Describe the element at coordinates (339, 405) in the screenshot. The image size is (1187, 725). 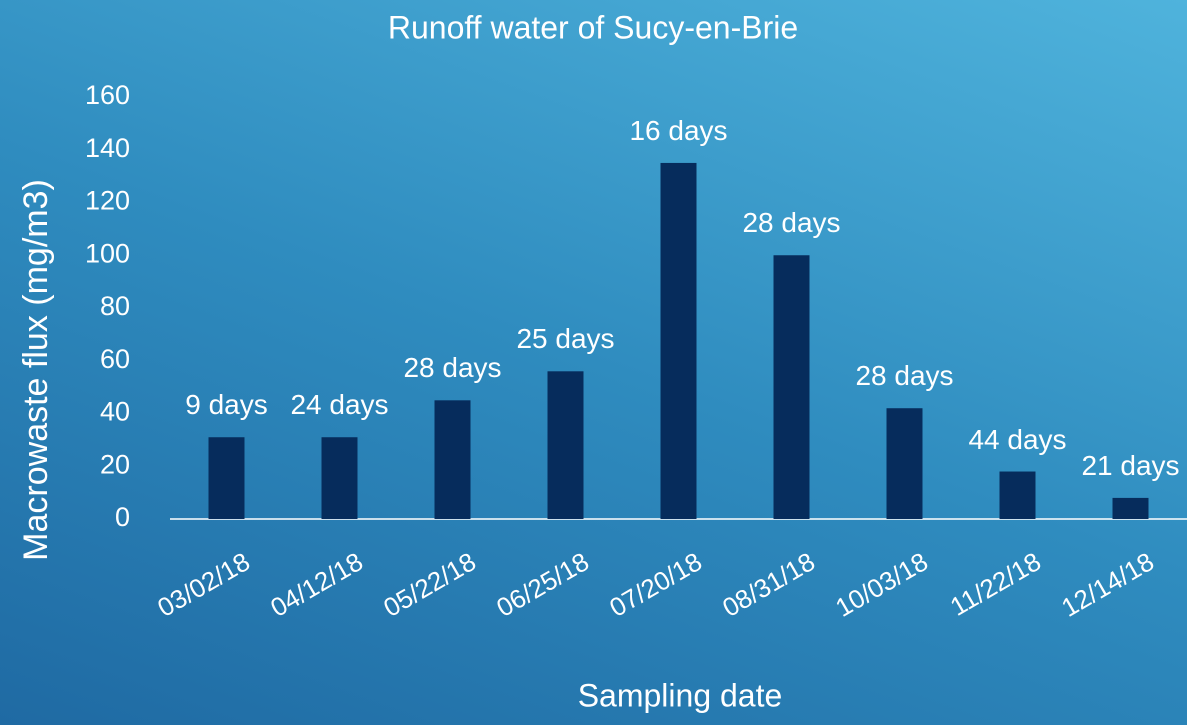
I see `bar-annotation: 24 days` at that location.